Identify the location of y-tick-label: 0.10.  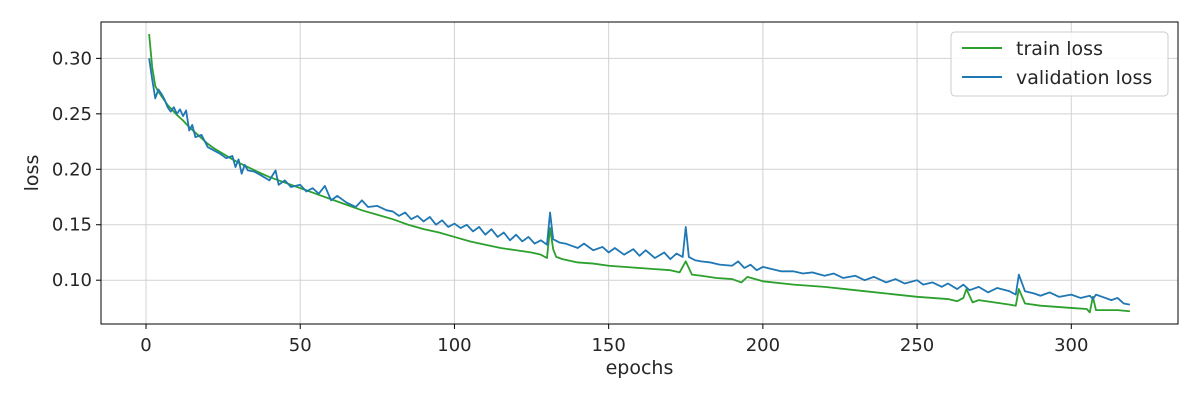
(72, 280).